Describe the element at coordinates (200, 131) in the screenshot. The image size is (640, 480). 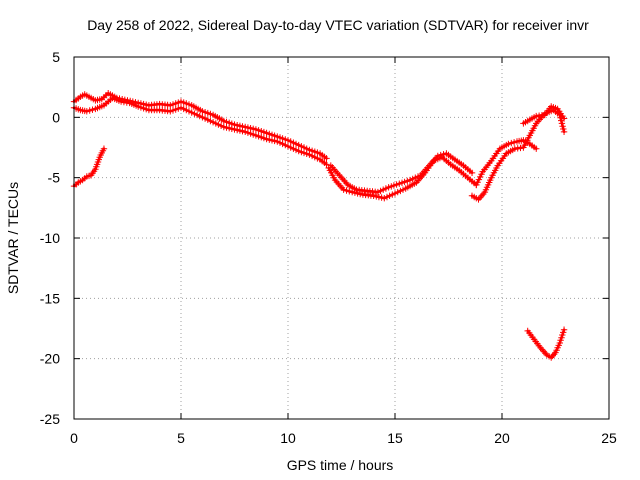
I see `series-main-track-b` at that location.